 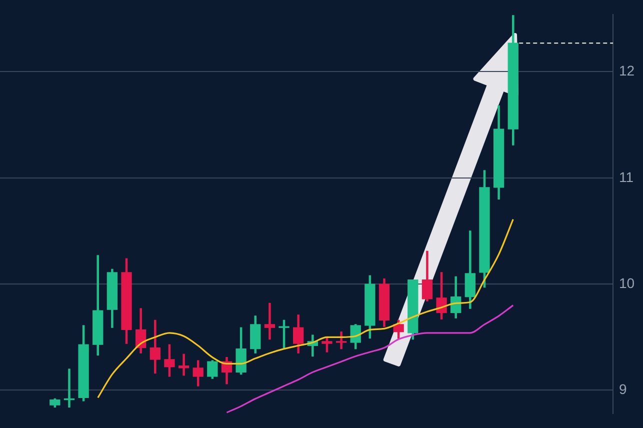 What do you see at coordinates (370, 359) in the screenshot?
I see `line-series` at bounding box center [370, 359].